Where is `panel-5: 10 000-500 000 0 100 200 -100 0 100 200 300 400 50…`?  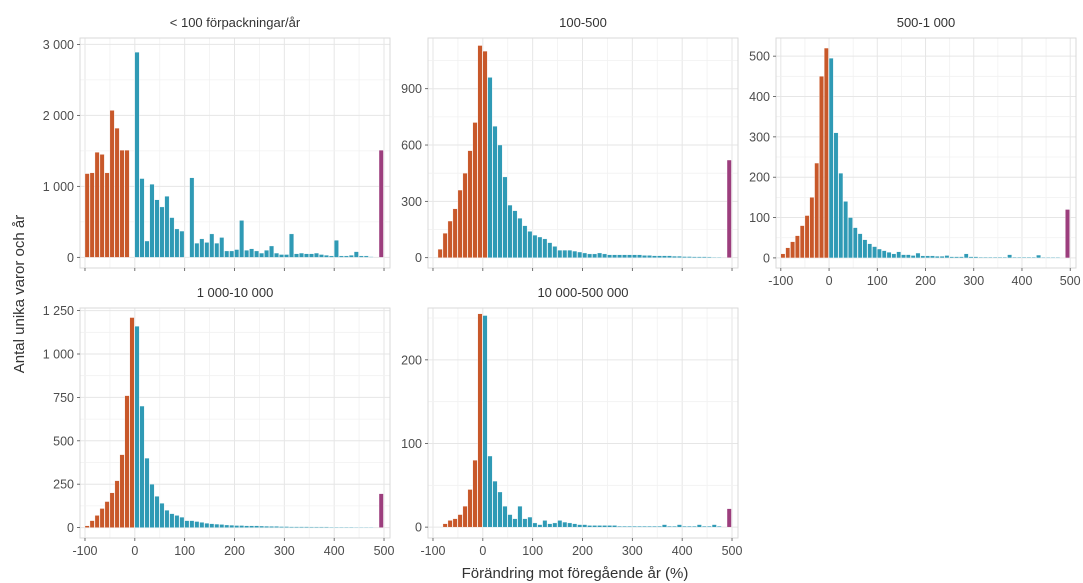 panel-5: 10 000-500 000 0 100 200 -100 0 100 200 300 400 50… is located at coordinates (571, 421).